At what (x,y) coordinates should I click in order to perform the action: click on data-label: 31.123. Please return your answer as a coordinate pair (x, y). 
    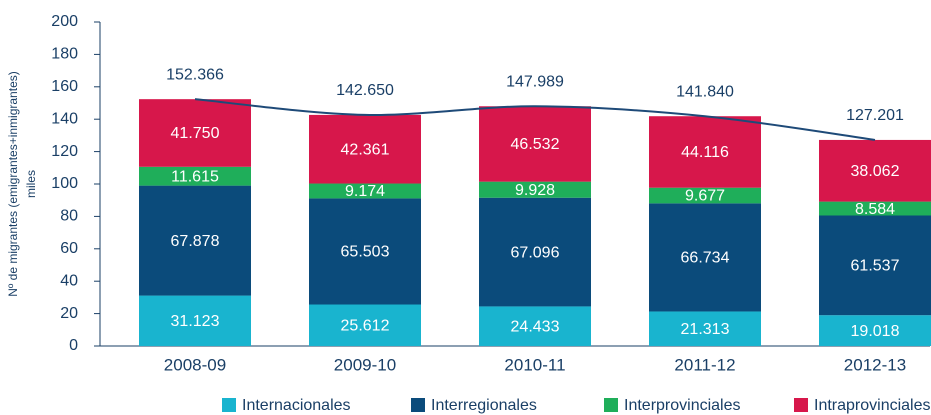
    Looking at the image, I should click on (195, 321).